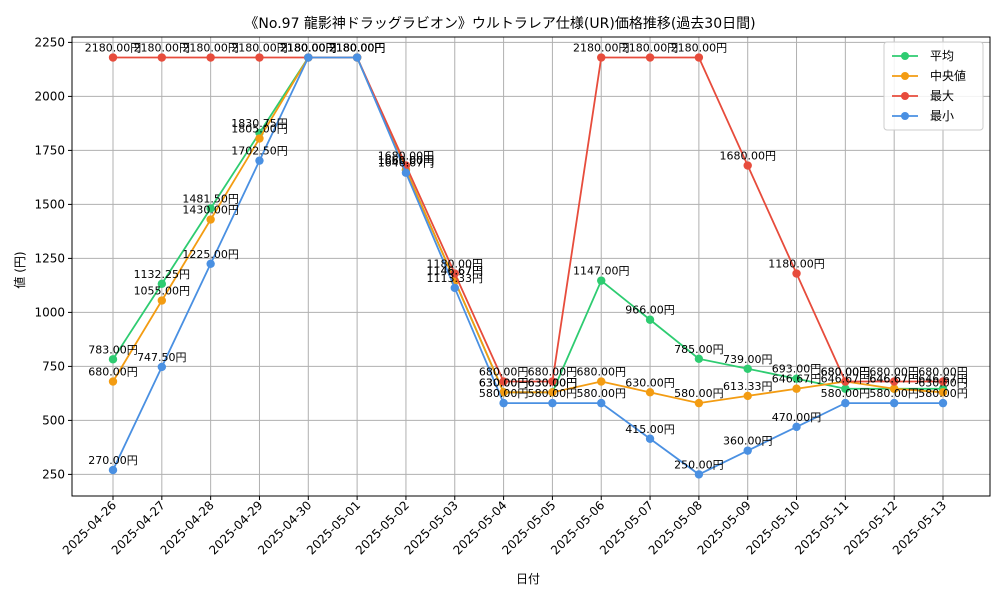  What do you see at coordinates (162, 274) in the screenshot?
I see `data-label: 1132.25円` at bounding box center [162, 274].